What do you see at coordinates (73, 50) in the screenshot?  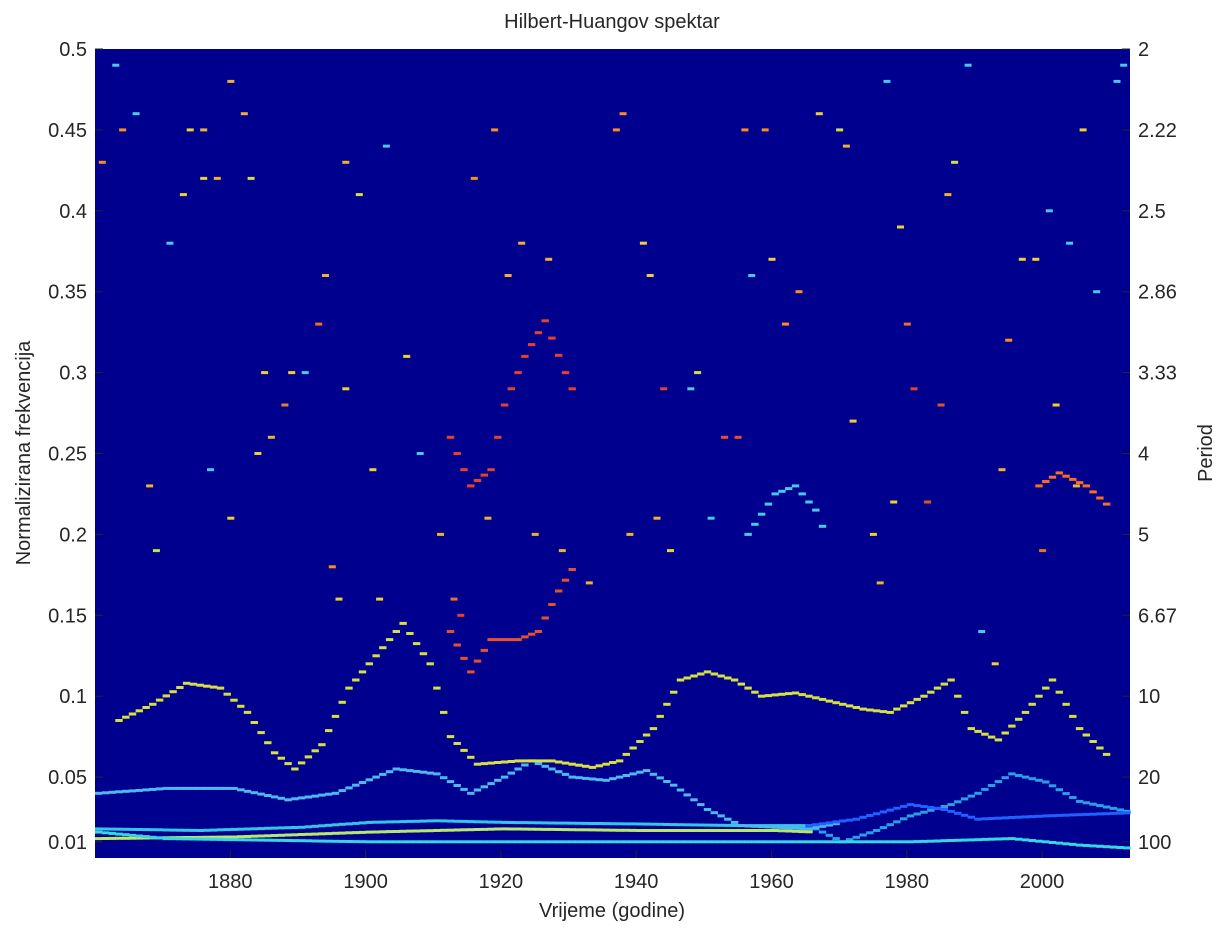 I see `y-tick-label: 0.5` at bounding box center [73, 50].